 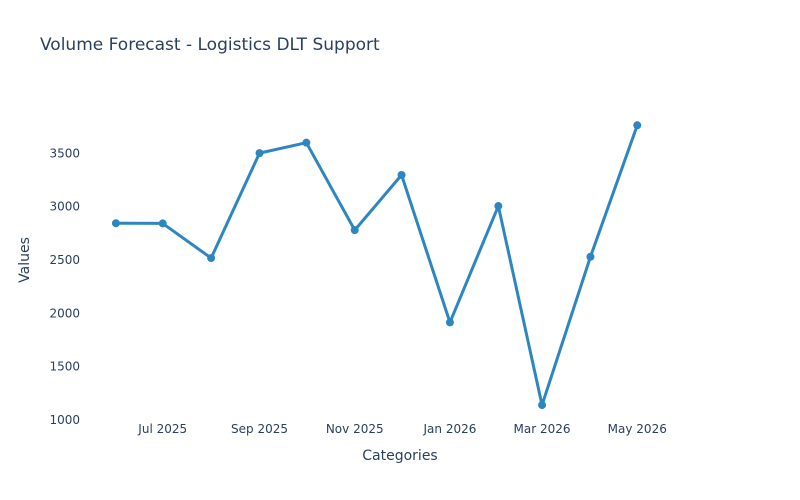 I want to click on y-axis-ticks: 1000 1500 2000 2500 3000 3500, so click(x=64, y=286).